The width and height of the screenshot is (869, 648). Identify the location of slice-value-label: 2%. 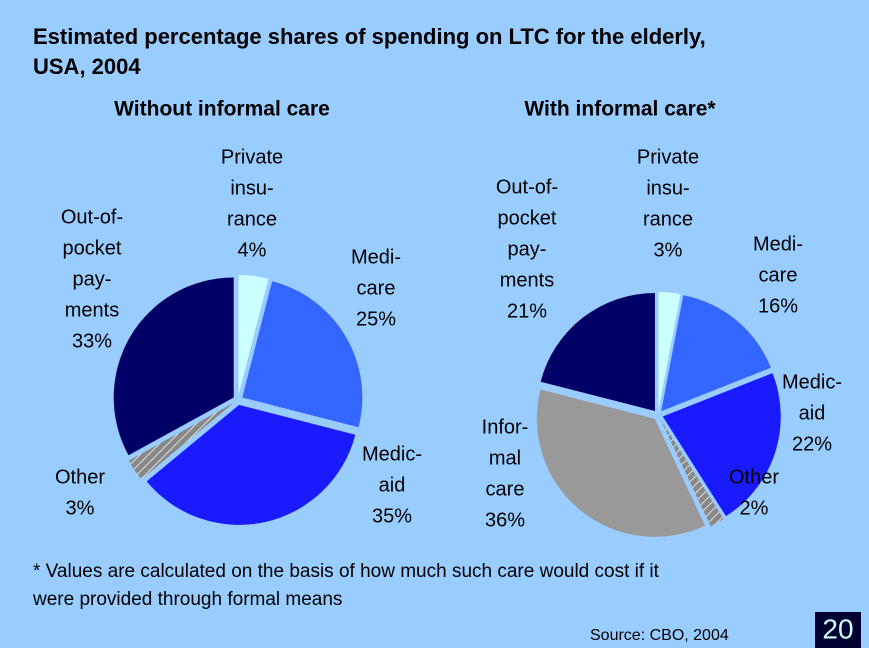
(754, 508).